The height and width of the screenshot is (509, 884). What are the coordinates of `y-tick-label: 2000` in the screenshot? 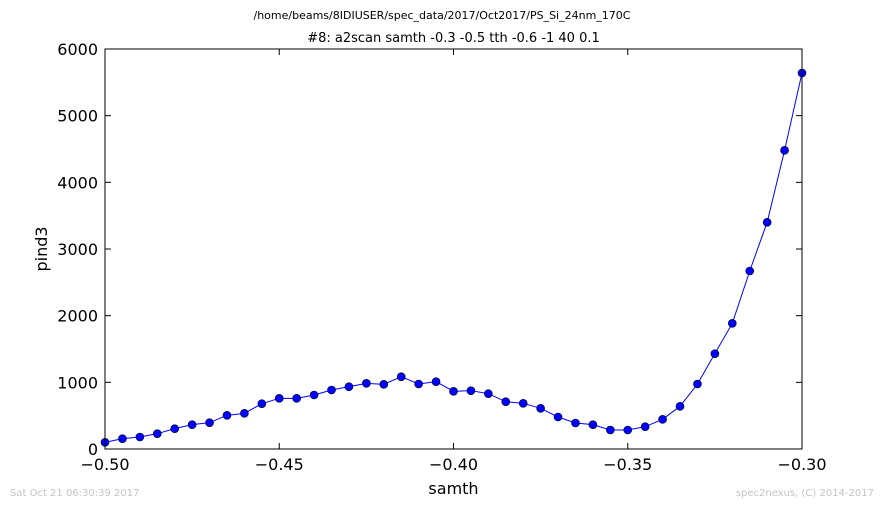 It's located at (77, 316).